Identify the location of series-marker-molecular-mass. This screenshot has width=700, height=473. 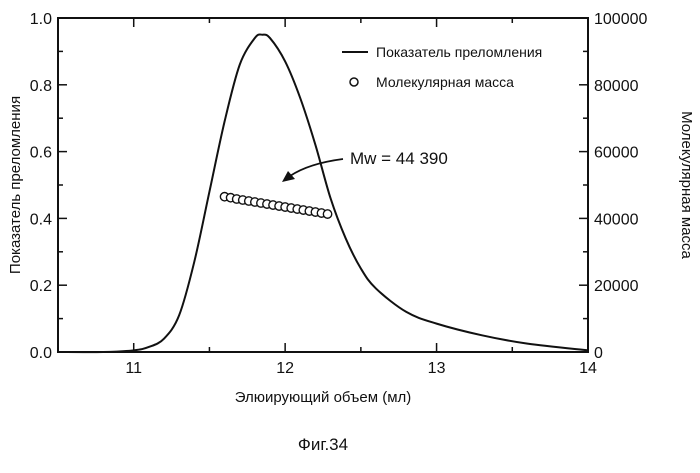
(327, 214).